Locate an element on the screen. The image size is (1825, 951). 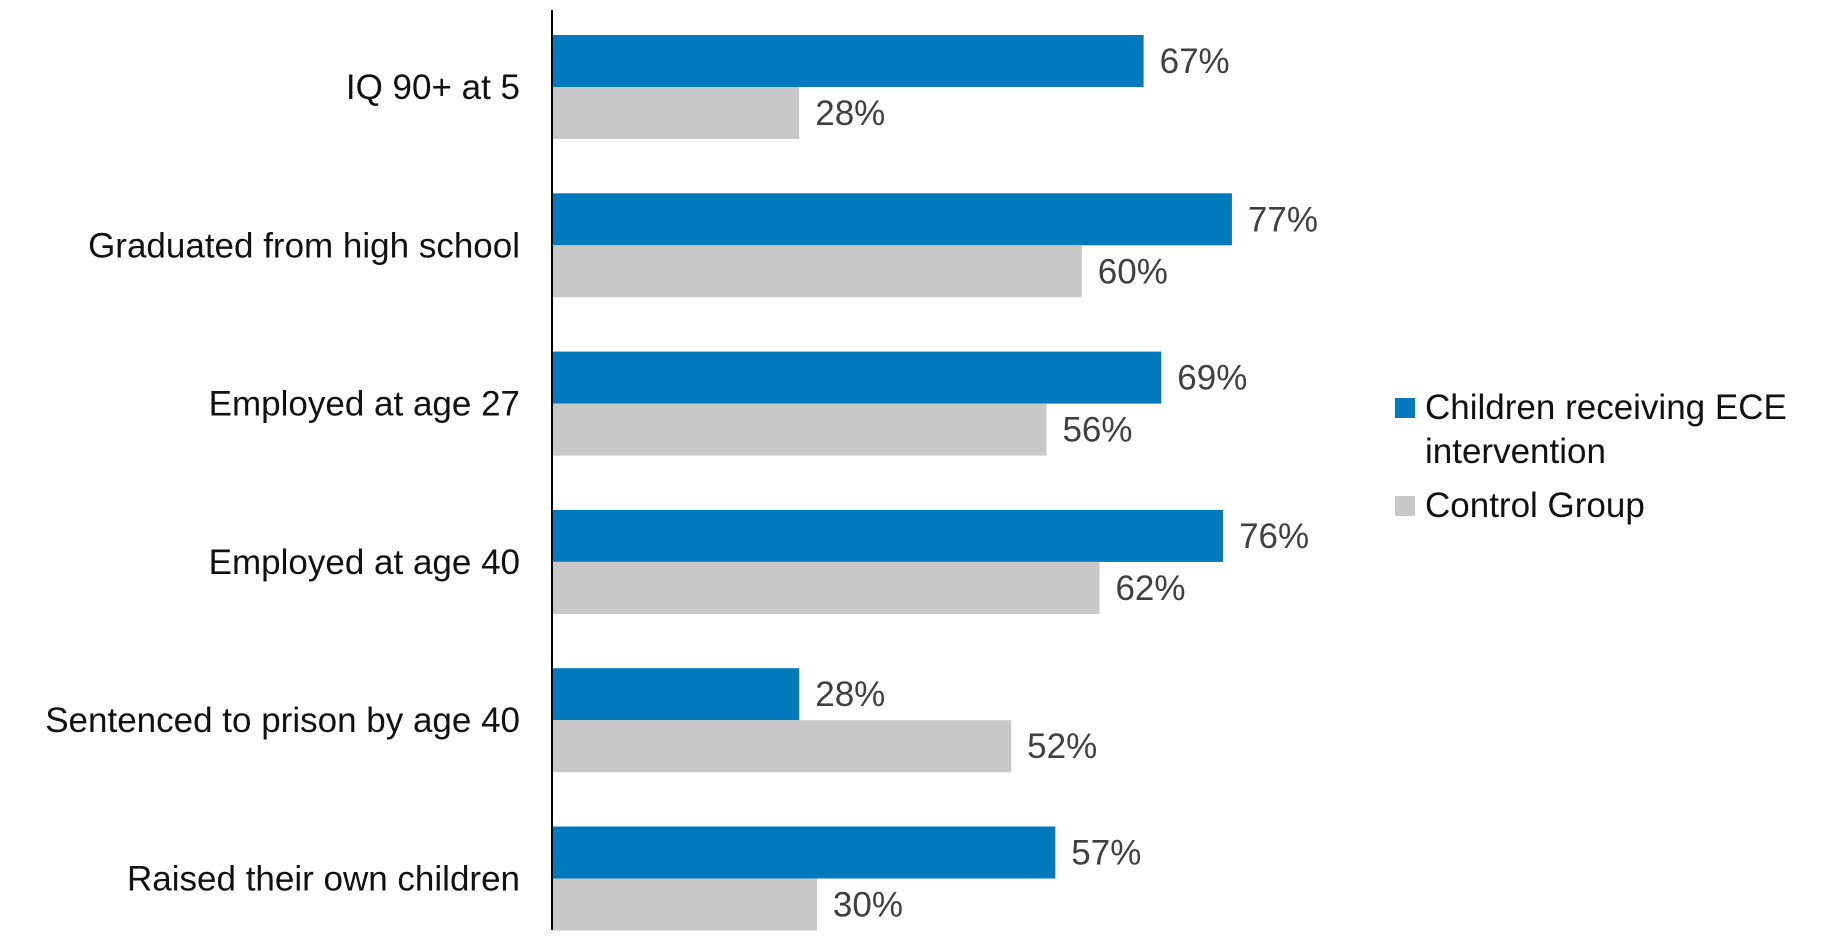
legend-swatch-control-group is located at coordinates (1405, 506).